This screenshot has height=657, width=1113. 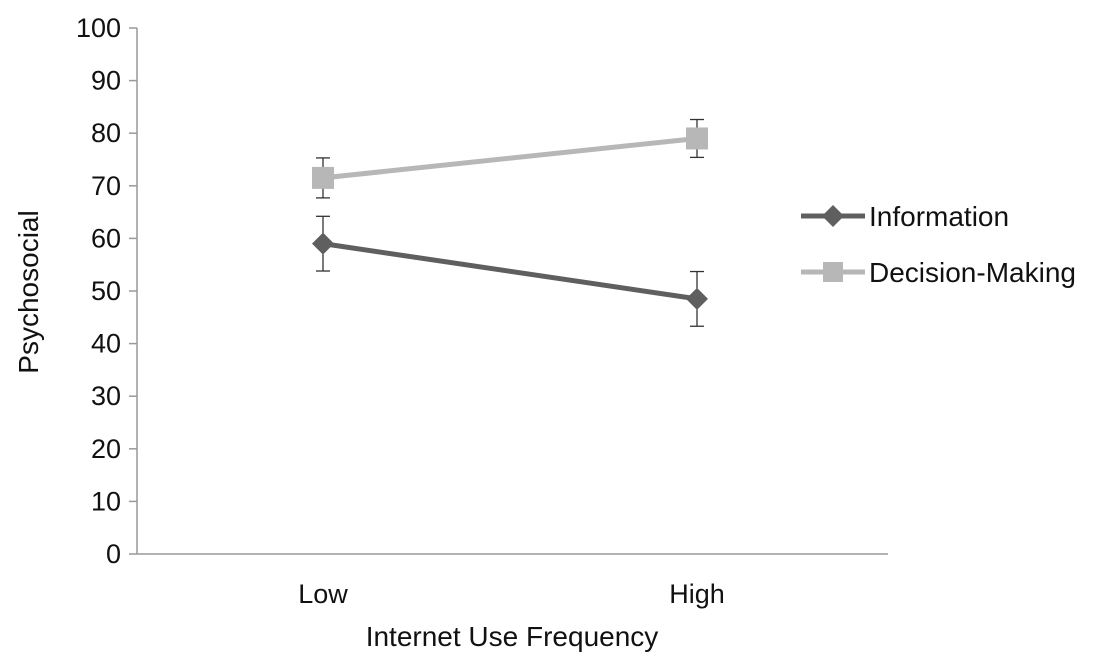 I want to click on y-tick-label: 50, so click(x=106, y=291).